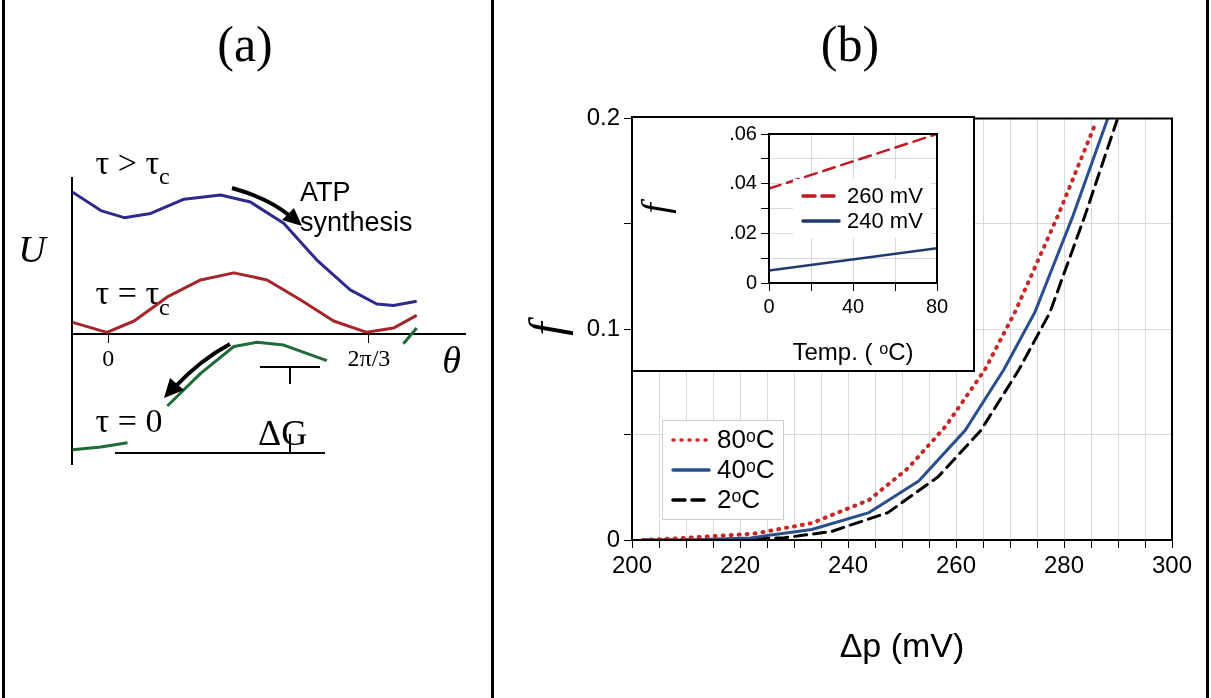 Image resolution: width=1211 pixels, height=698 pixels. Describe the element at coordinates (853, 305) in the screenshot. I see `x-tick-label: 40` at that location.